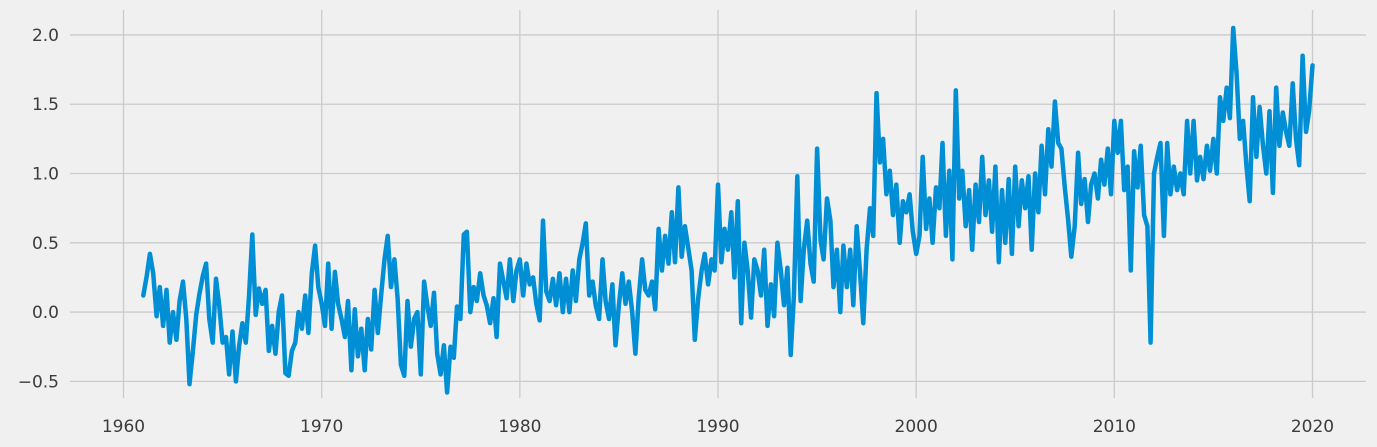 This screenshot has width=1377, height=447. What do you see at coordinates (45, 36) in the screenshot?
I see `y-tick-label: 2.0` at bounding box center [45, 36].